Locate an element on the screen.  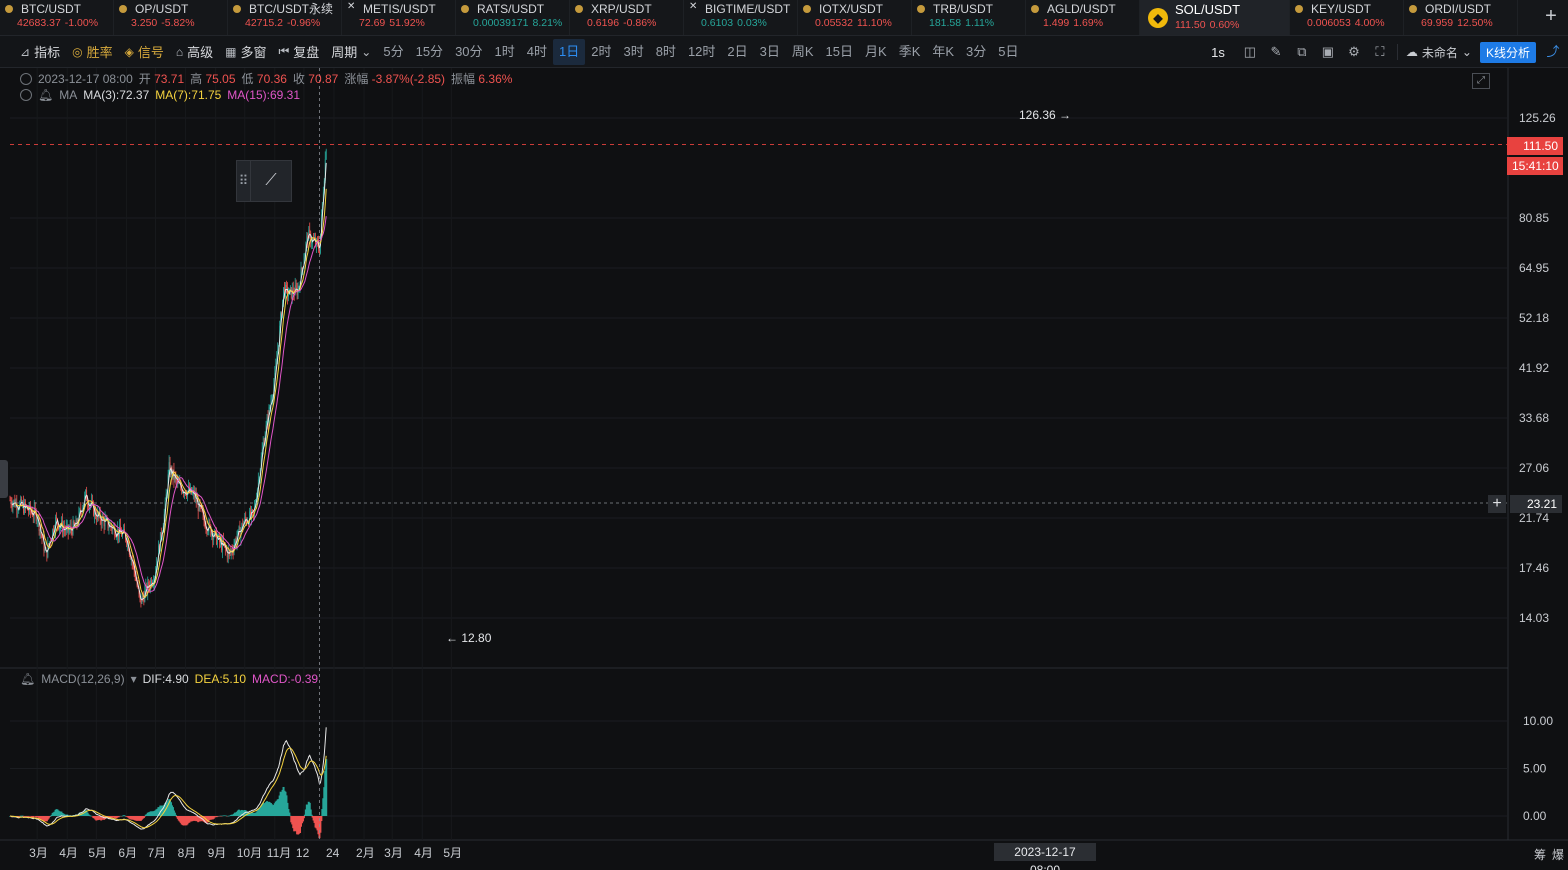
panel-collapse-handle is located at coordinates (4, 479).